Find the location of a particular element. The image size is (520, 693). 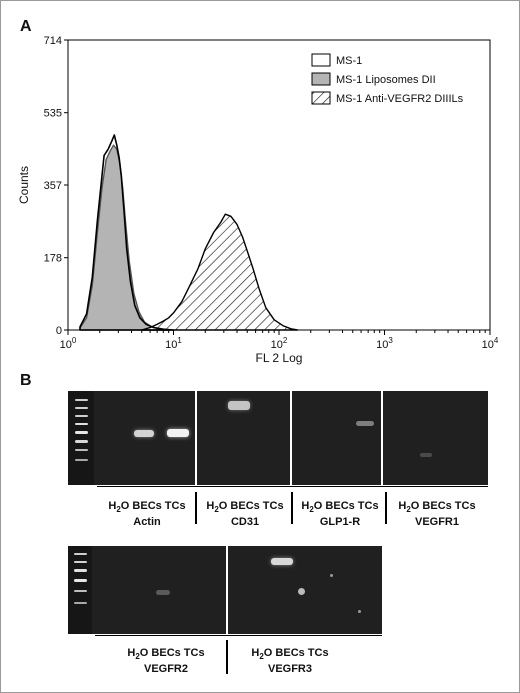

y-tick-label: 0 is located at coordinates (59, 331).